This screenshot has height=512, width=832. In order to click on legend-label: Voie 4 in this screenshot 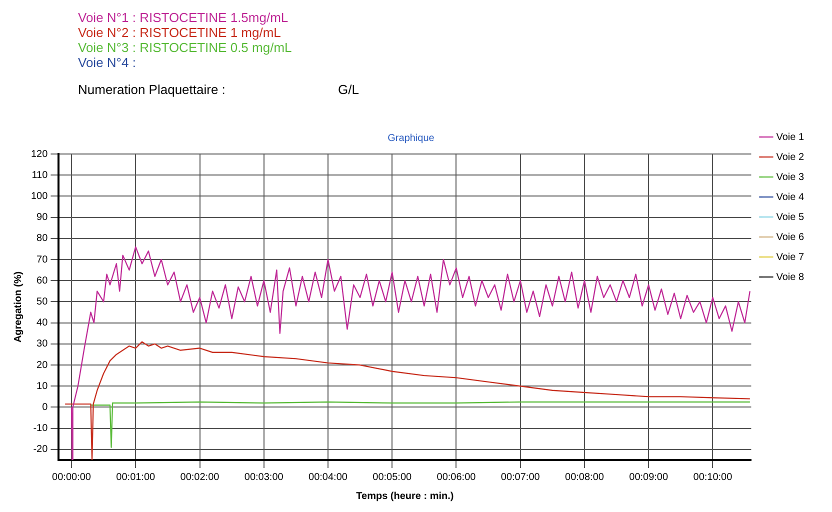, I will do `click(790, 197)`.